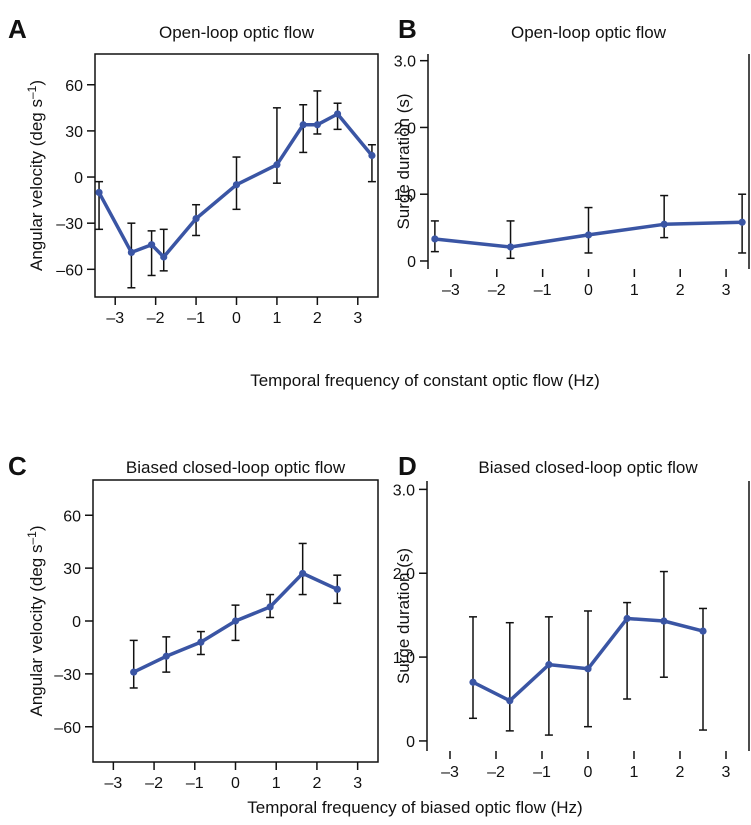  I want to click on panel-letter: B, so click(407, 29).